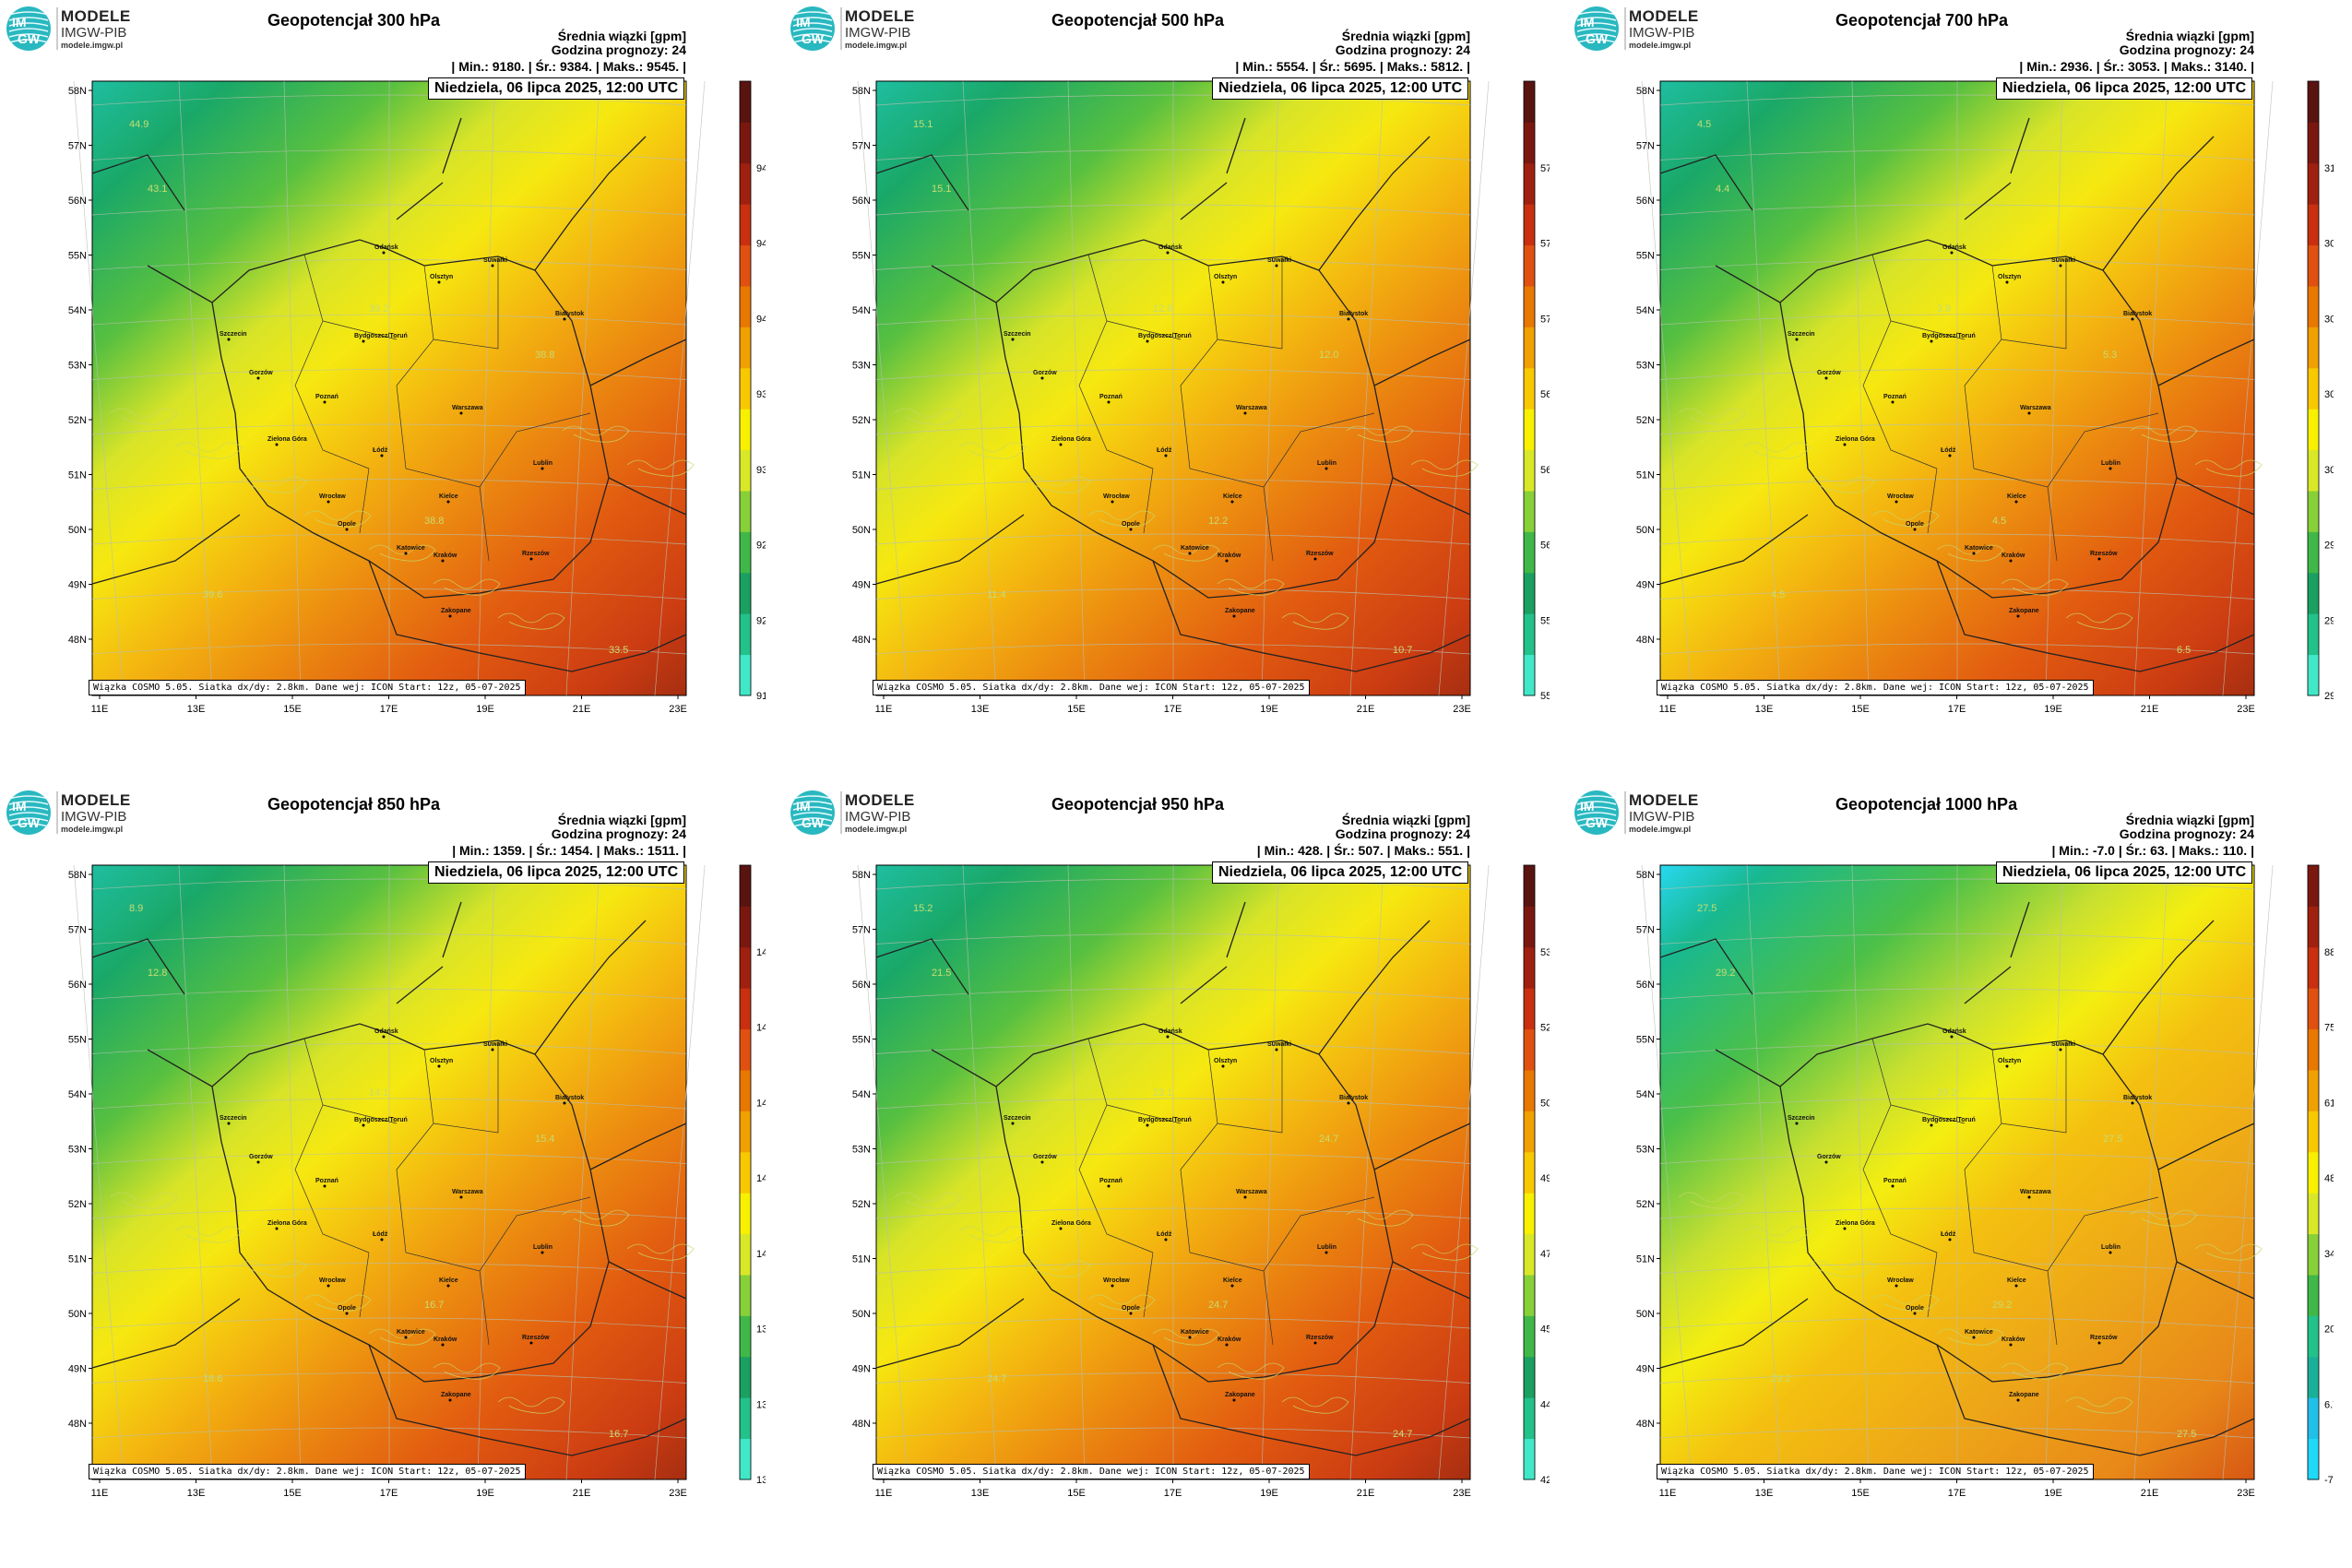 This screenshot has height=1568, width=2352. What do you see at coordinates (2329, 1330) in the screenshot?
I see `colorbar-tick-label: 20` at bounding box center [2329, 1330].